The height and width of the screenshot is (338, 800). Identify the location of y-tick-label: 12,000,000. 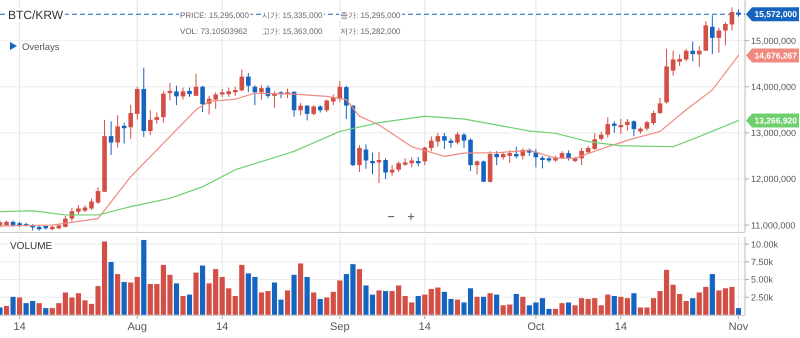
(773, 179).